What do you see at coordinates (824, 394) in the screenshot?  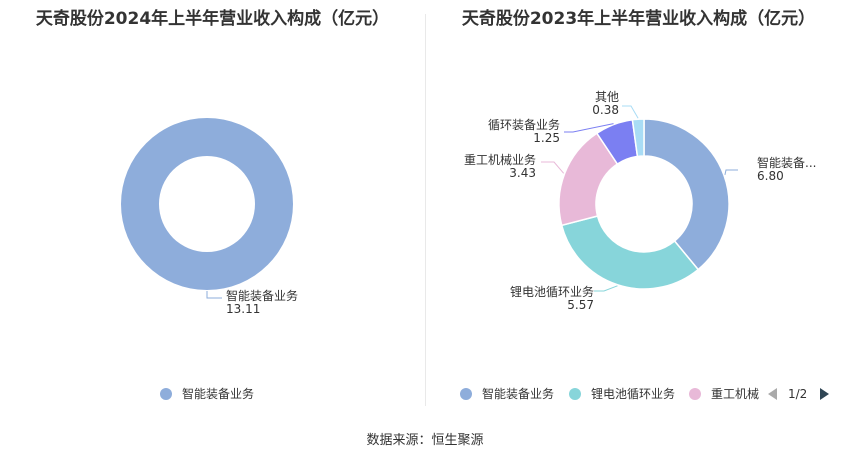 I see `legend-next-page-icon` at bounding box center [824, 394].